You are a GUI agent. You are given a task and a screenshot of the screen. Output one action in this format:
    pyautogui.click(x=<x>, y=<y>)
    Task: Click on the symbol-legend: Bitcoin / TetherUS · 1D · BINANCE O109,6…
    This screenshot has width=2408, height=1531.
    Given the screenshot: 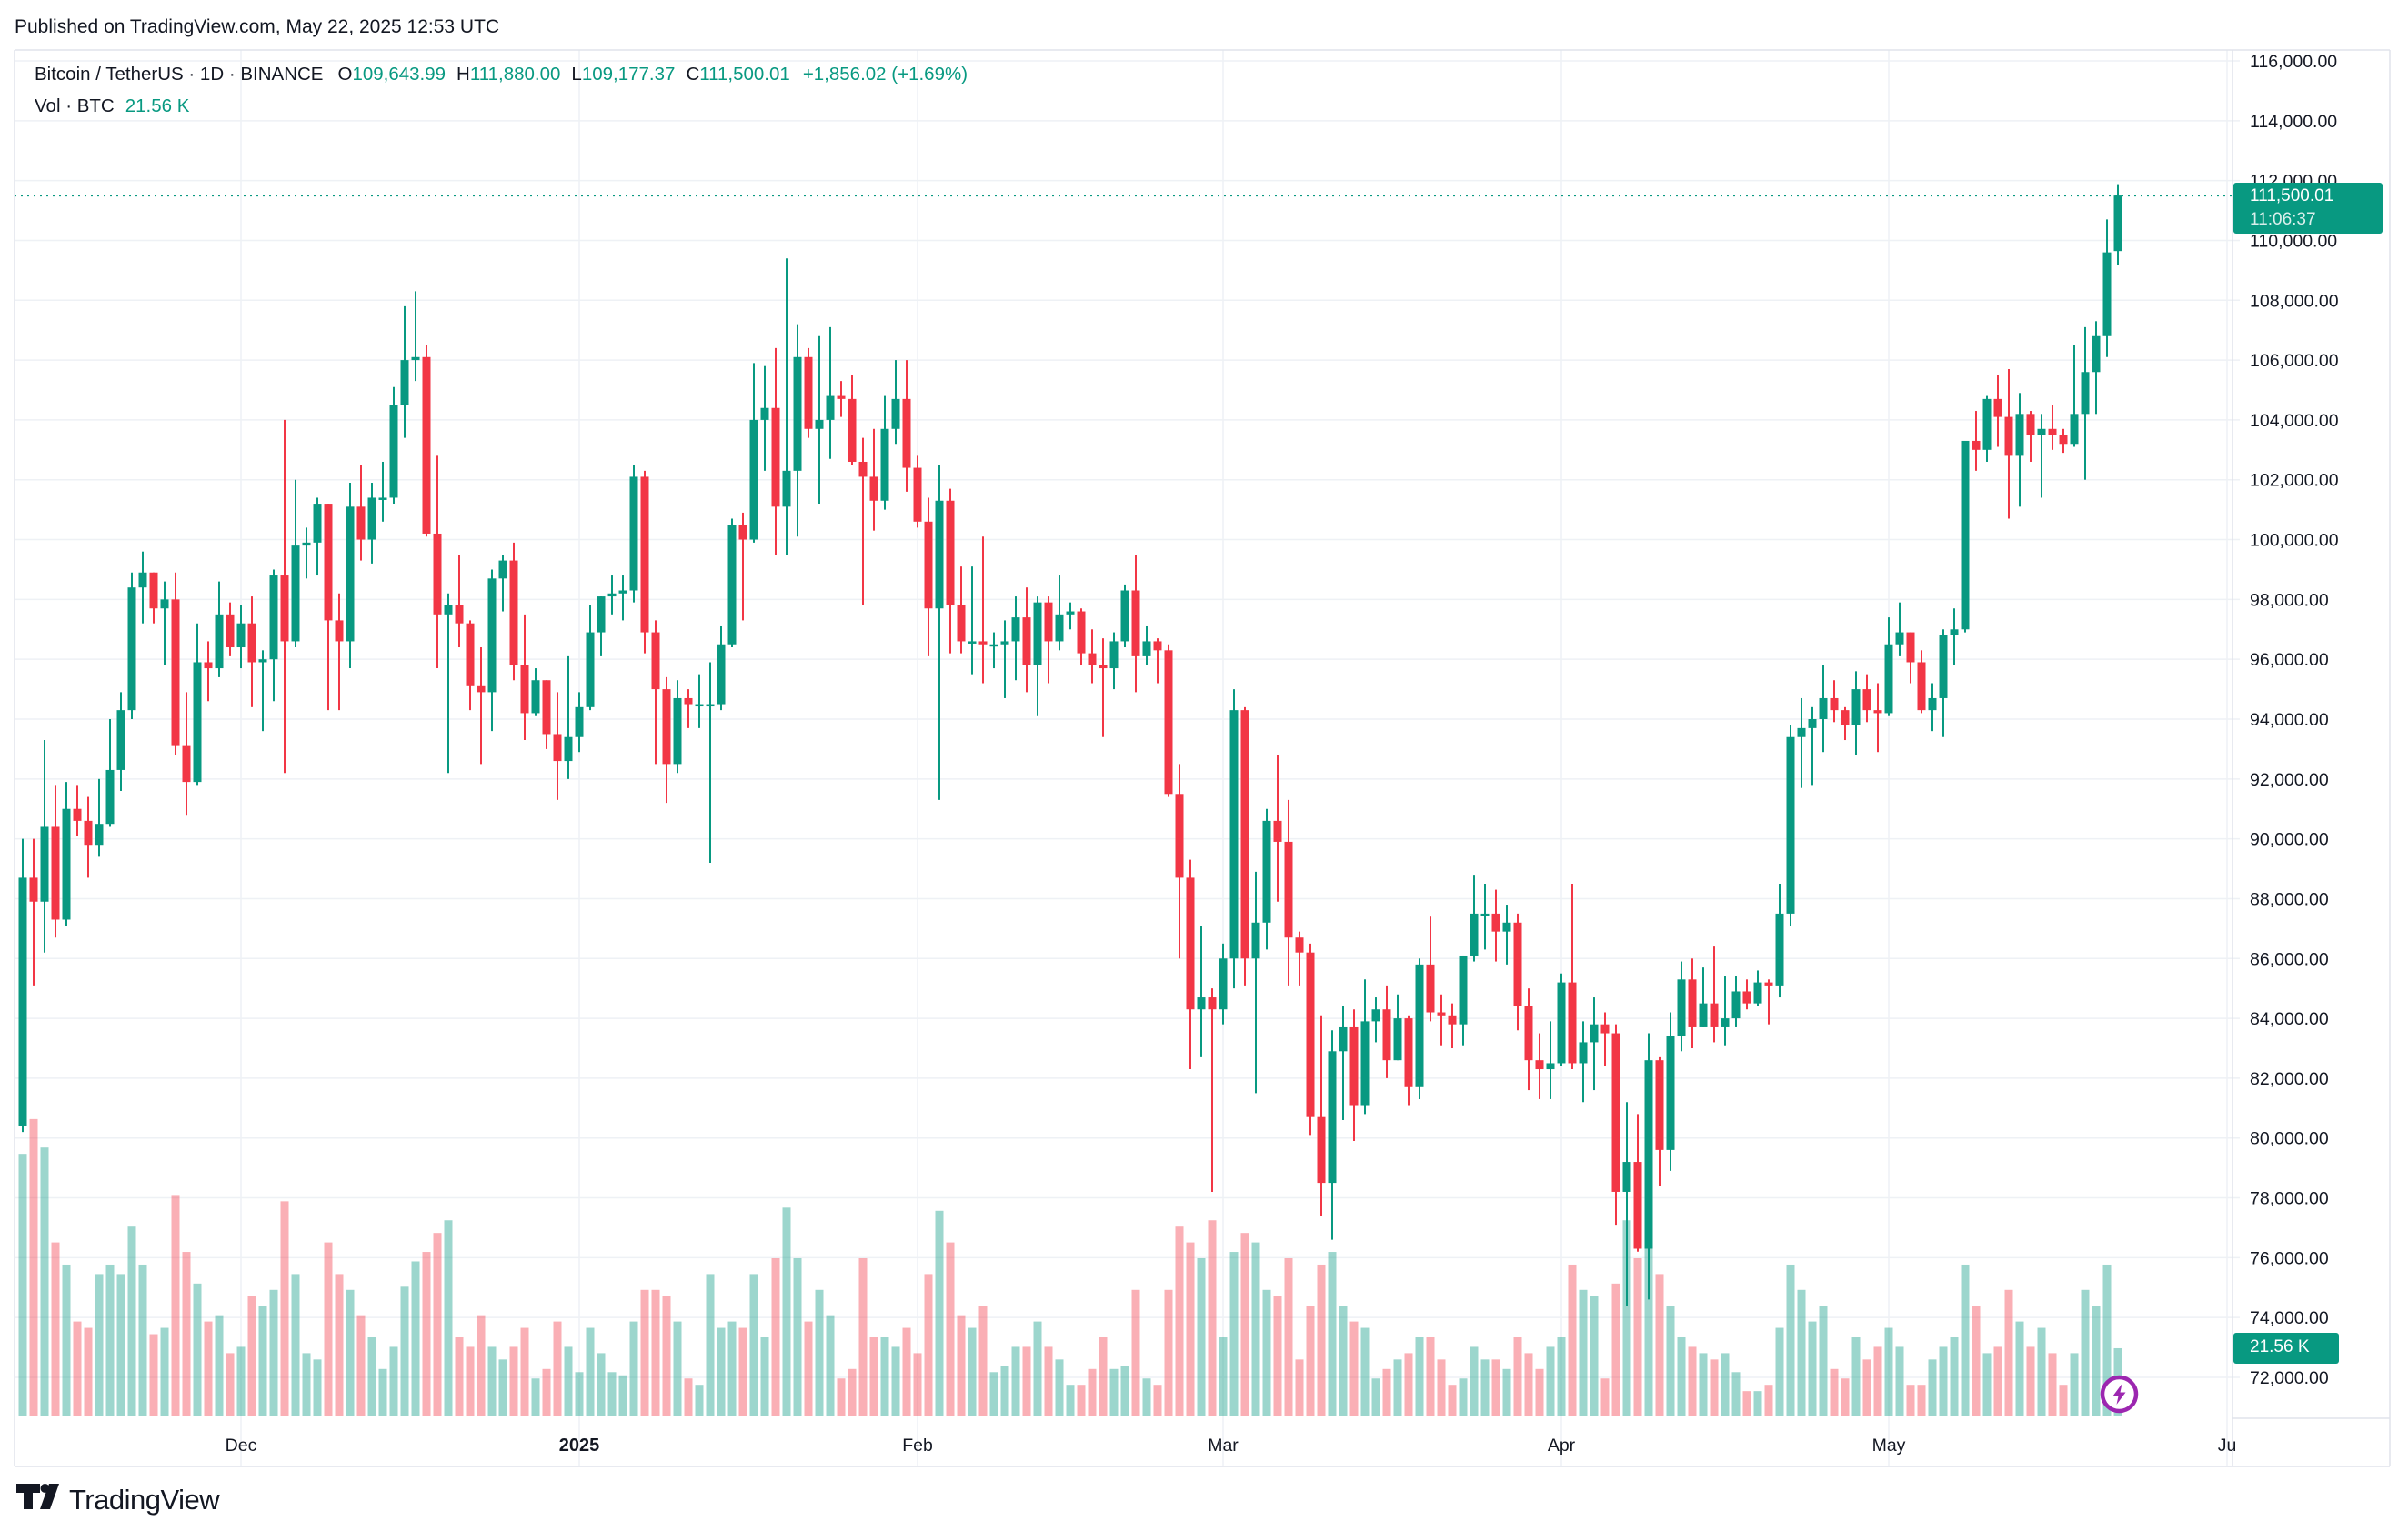 What is the action you would take?
    pyautogui.click(x=501, y=90)
    